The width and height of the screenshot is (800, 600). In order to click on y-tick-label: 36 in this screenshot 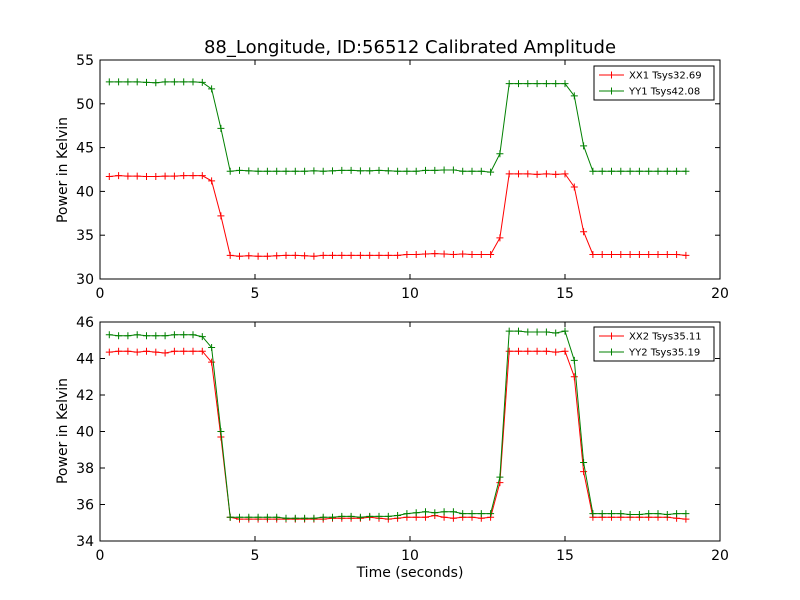, I will do `click(85, 506)`.